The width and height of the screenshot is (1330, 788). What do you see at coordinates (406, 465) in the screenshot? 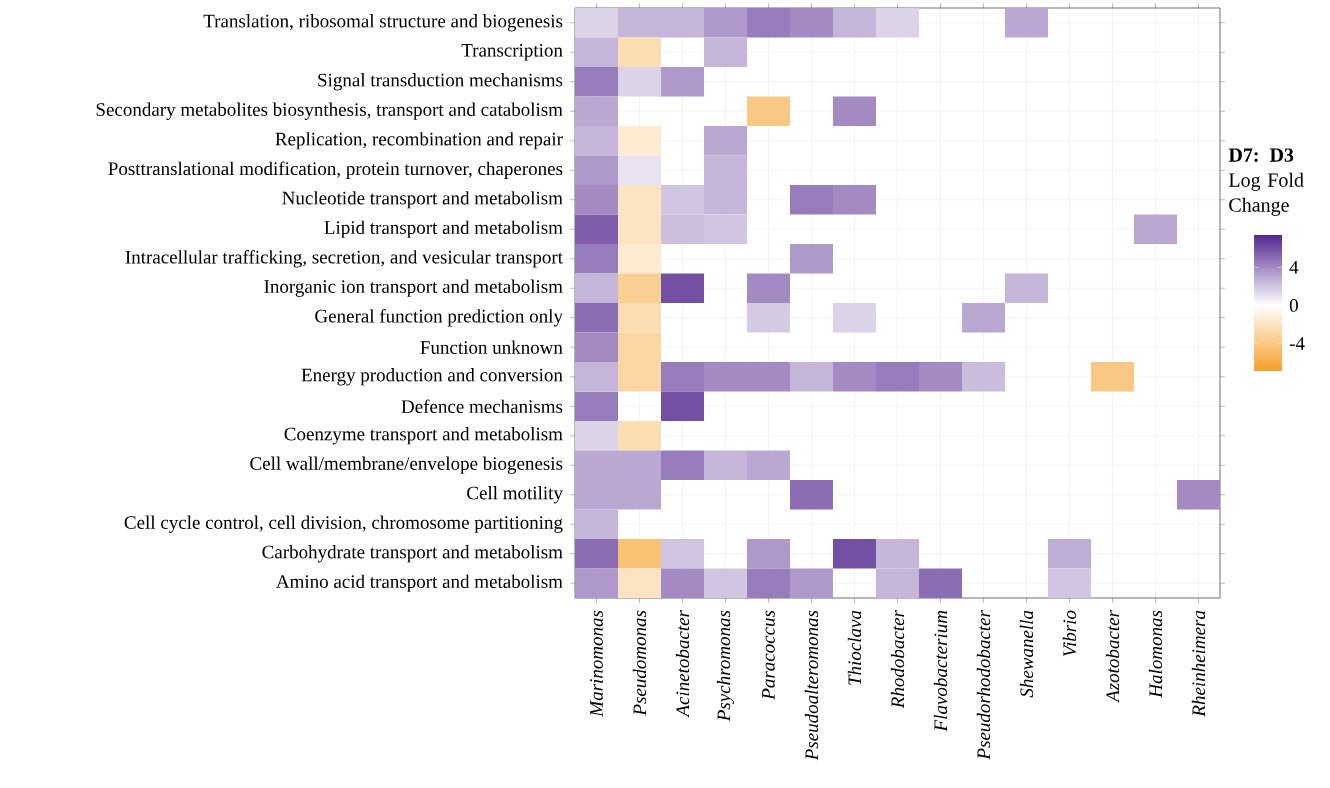
I see `y-tick-label: Cell wall/membrane/envelope biogenesis` at bounding box center [406, 465].